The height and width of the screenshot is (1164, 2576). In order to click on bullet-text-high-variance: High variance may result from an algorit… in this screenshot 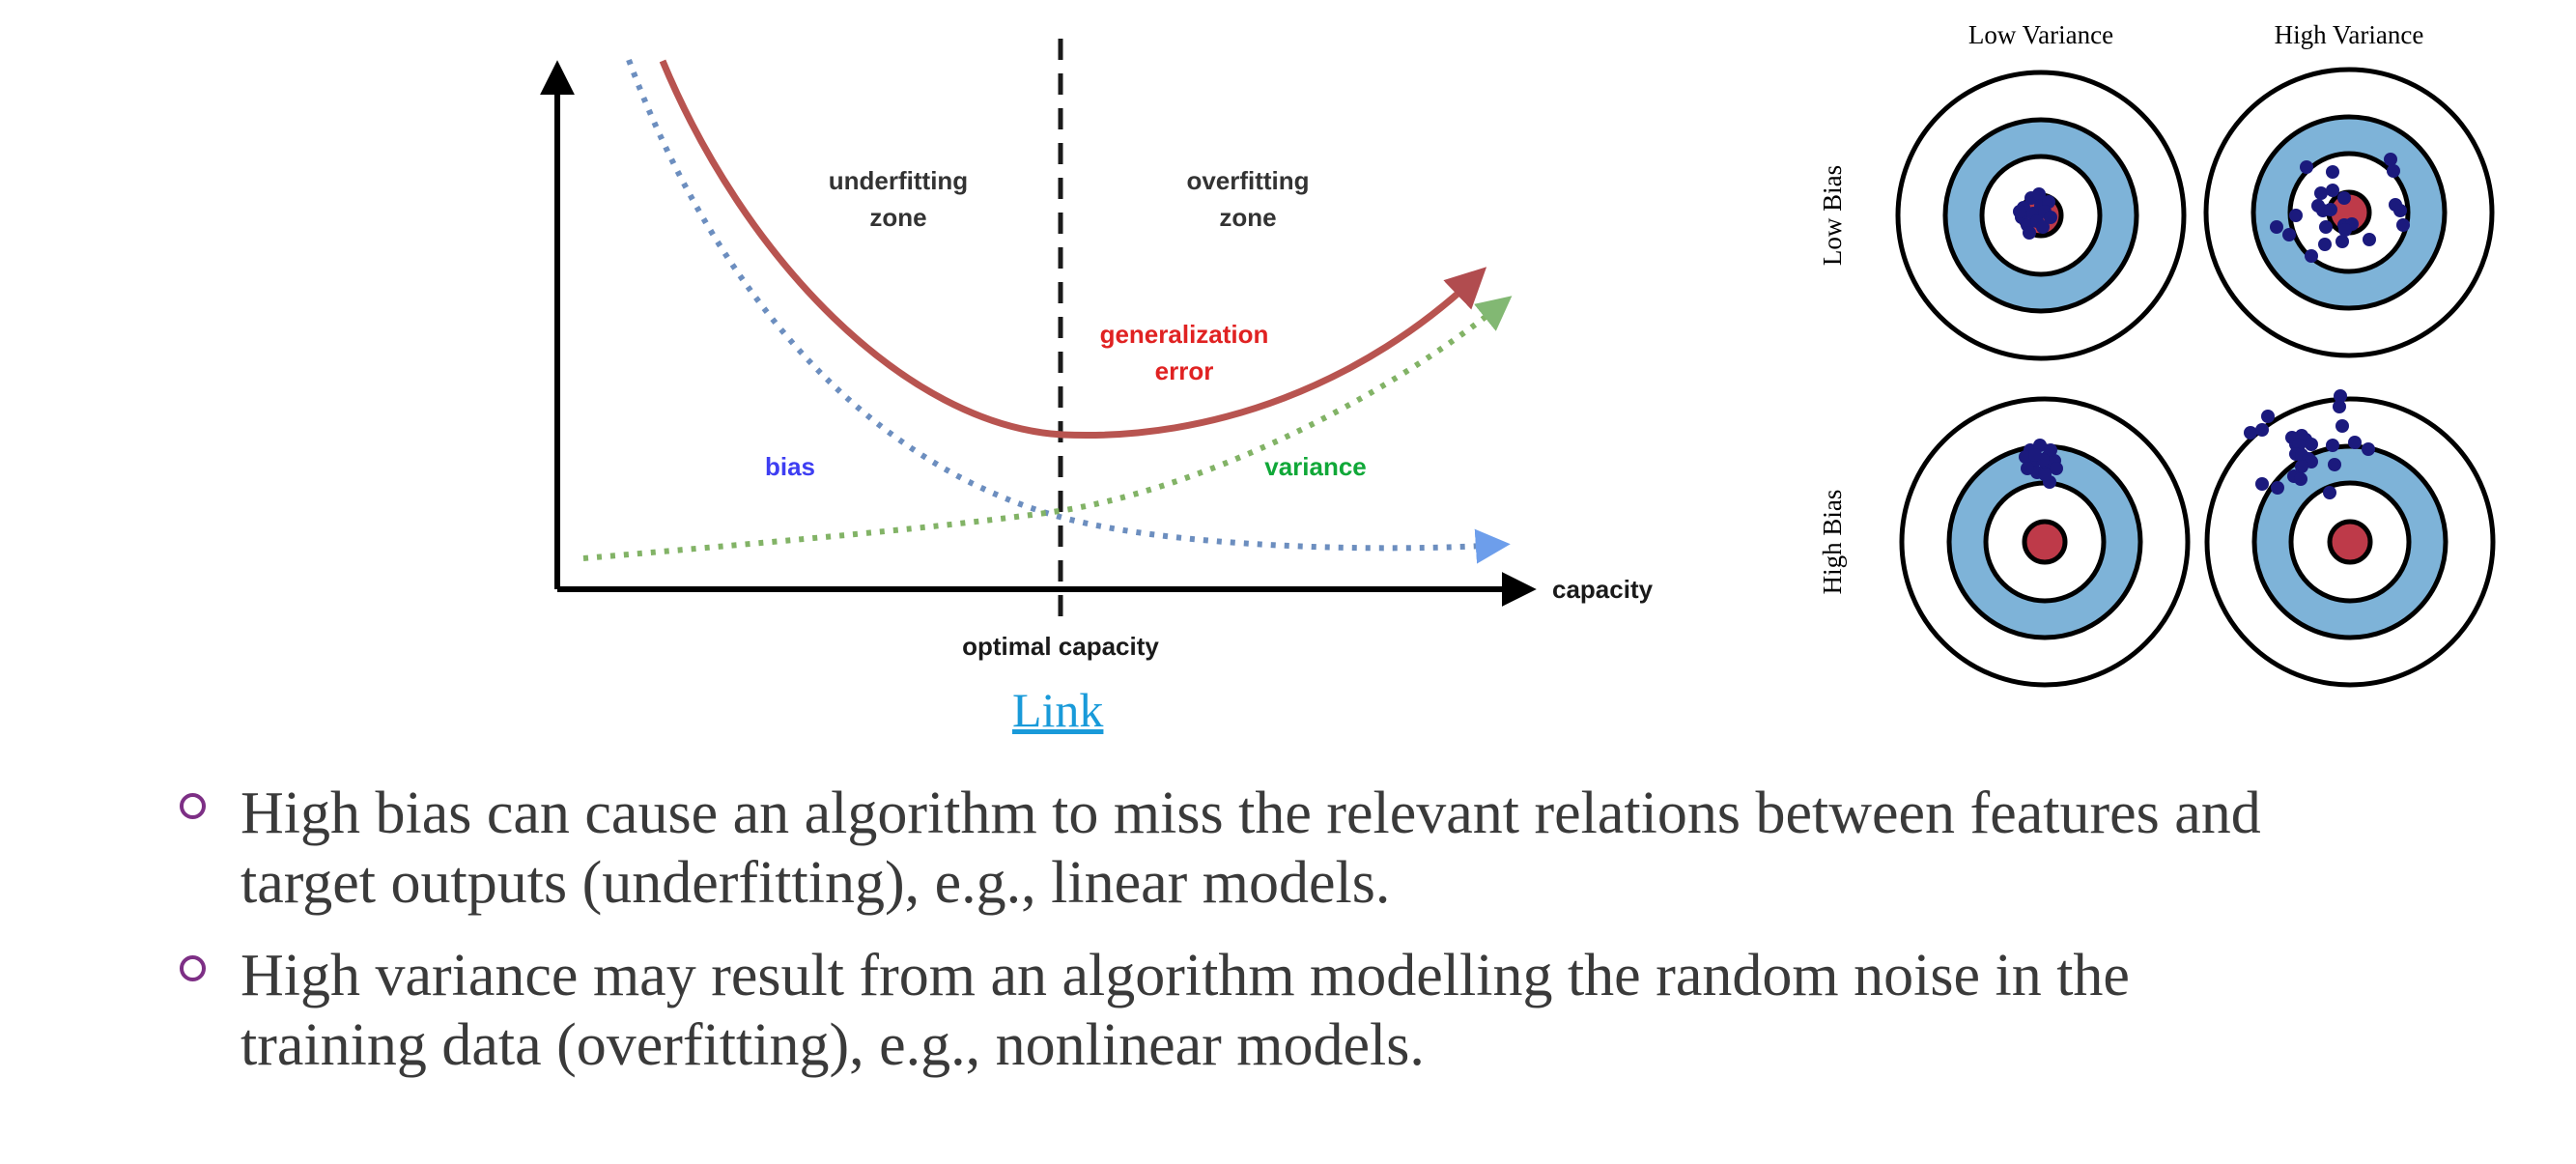, I will do `click(1185, 1011)`.